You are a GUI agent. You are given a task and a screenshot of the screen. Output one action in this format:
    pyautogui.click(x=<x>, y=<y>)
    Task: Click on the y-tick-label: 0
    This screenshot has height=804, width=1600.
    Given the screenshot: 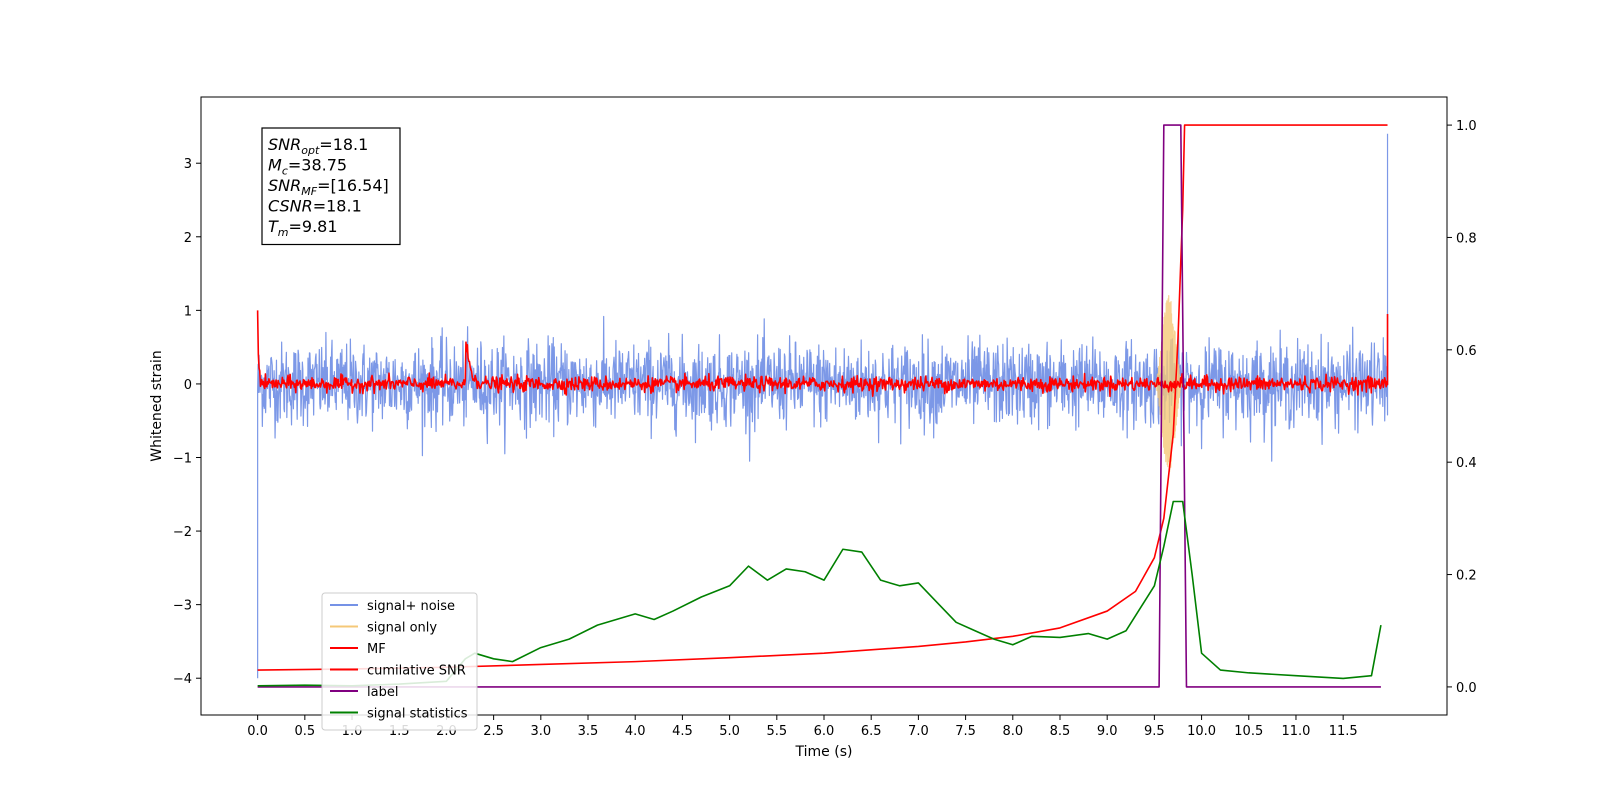 What is the action you would take?
    pyautogui.click(x=188, y=385)
    